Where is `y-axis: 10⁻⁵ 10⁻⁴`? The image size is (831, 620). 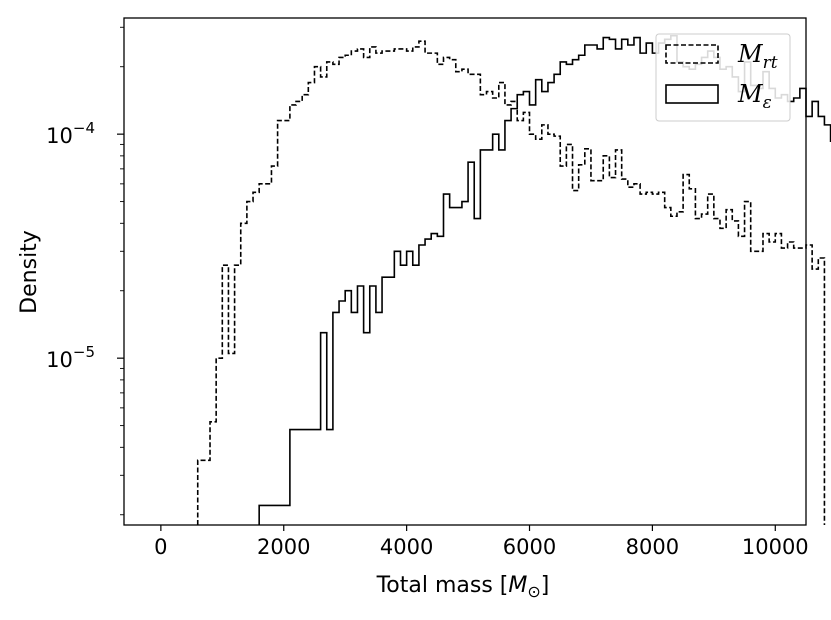
y-axis: 10⁻⁵ 10⁻⁴ is located at coordinates (85, 271).